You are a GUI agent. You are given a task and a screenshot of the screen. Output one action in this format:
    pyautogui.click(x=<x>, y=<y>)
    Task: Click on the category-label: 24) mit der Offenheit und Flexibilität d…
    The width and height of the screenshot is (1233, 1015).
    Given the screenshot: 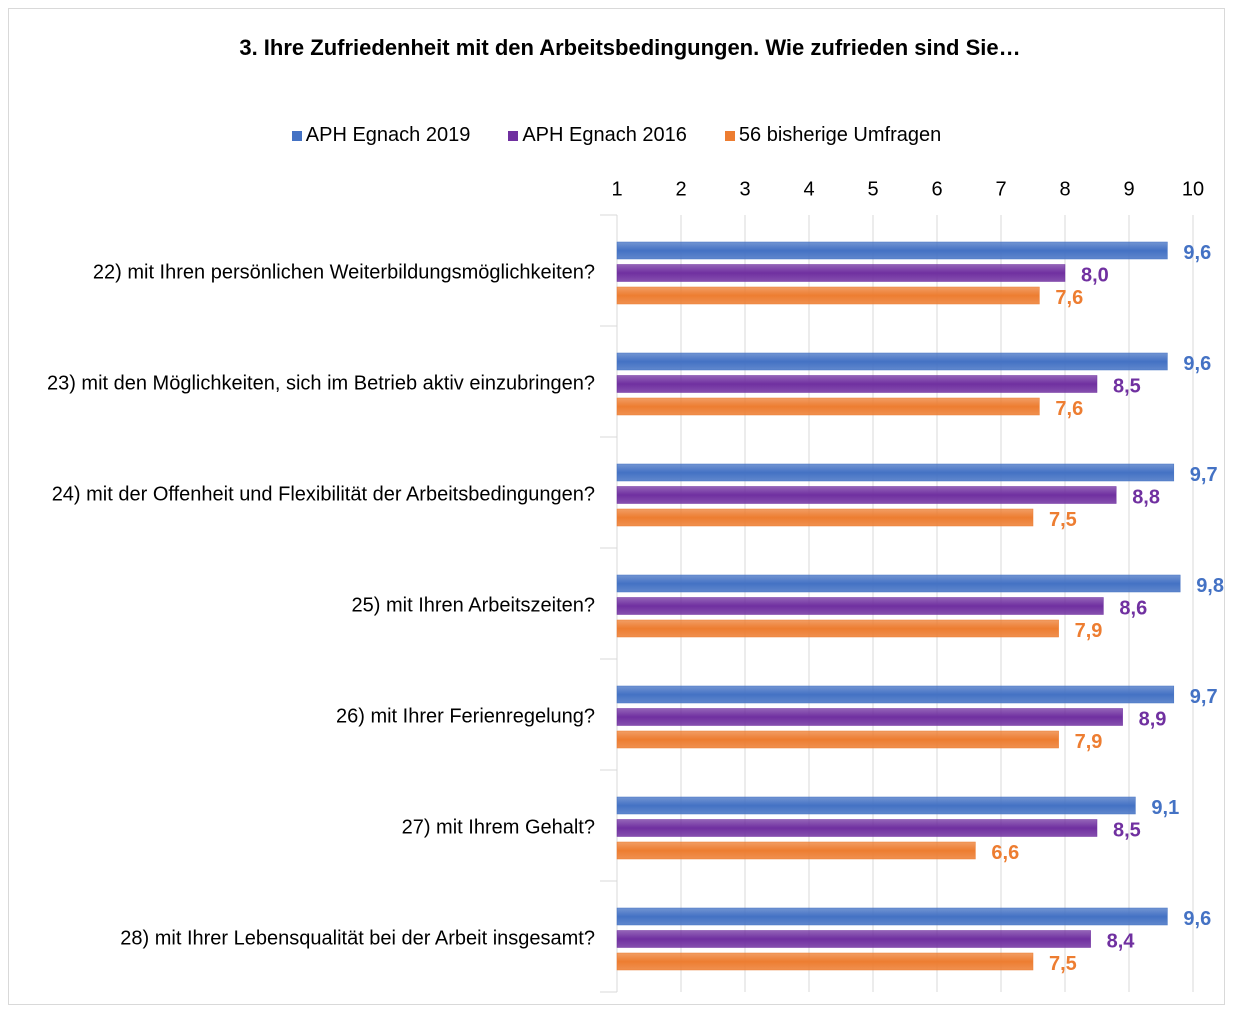 What is the action you would take?
    pyautogui.click(x=323, y=494)
    